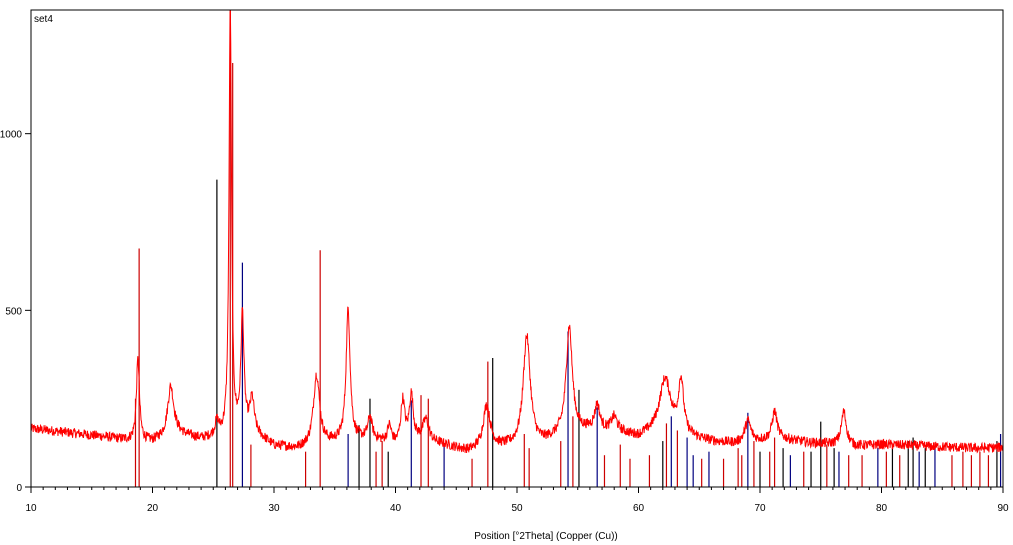 The width and height of the screenshot is (1013, 545). I want to click on x-tick-label: 40, so click(396, 508).